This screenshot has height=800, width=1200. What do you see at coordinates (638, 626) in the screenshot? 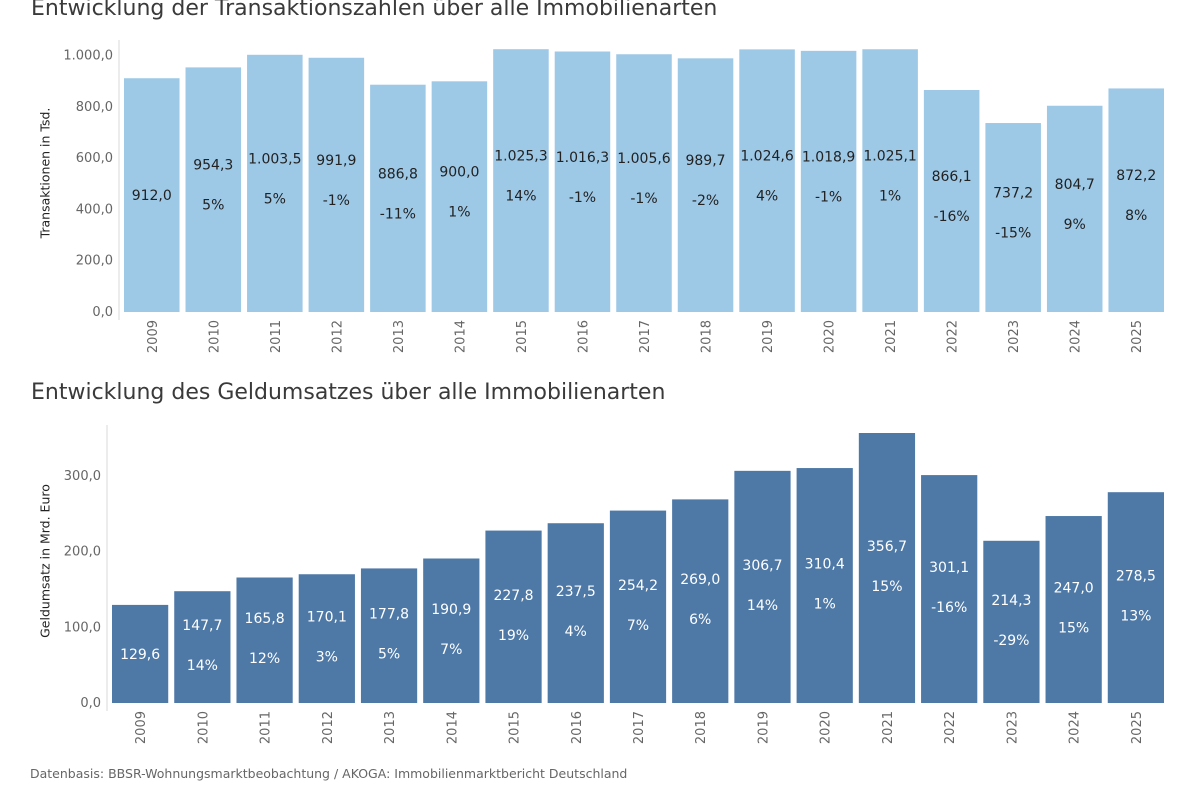
I see `bar-change-label: 7%` at bounding box center [638, 626].